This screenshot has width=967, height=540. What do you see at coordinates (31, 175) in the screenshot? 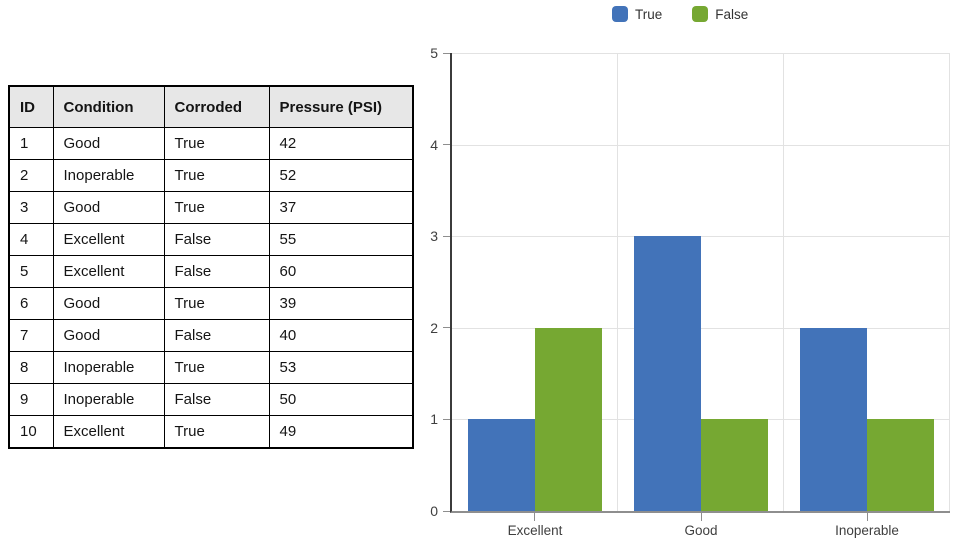
I see `table-cell: 2` at bounding box center [31, 175].